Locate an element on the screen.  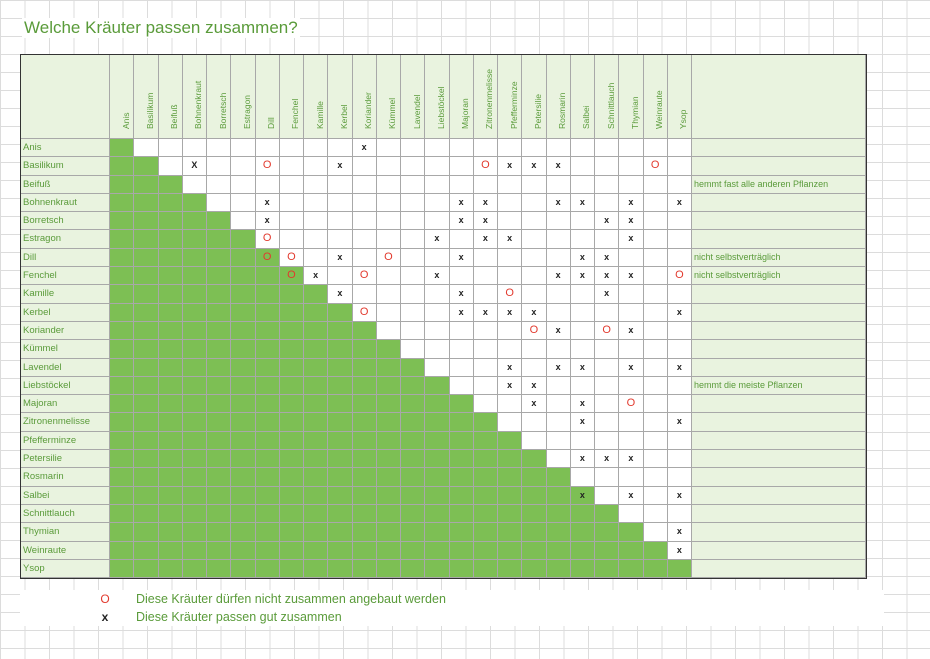
row-header: Dill is located at coordinates (65, 258).